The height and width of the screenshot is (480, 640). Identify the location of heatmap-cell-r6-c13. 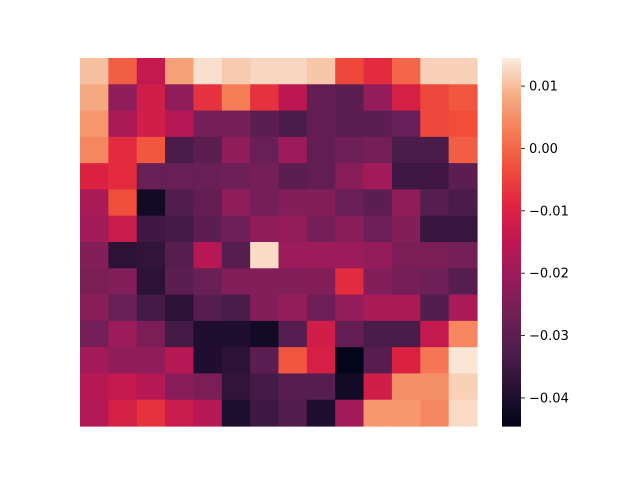
(463, 229).